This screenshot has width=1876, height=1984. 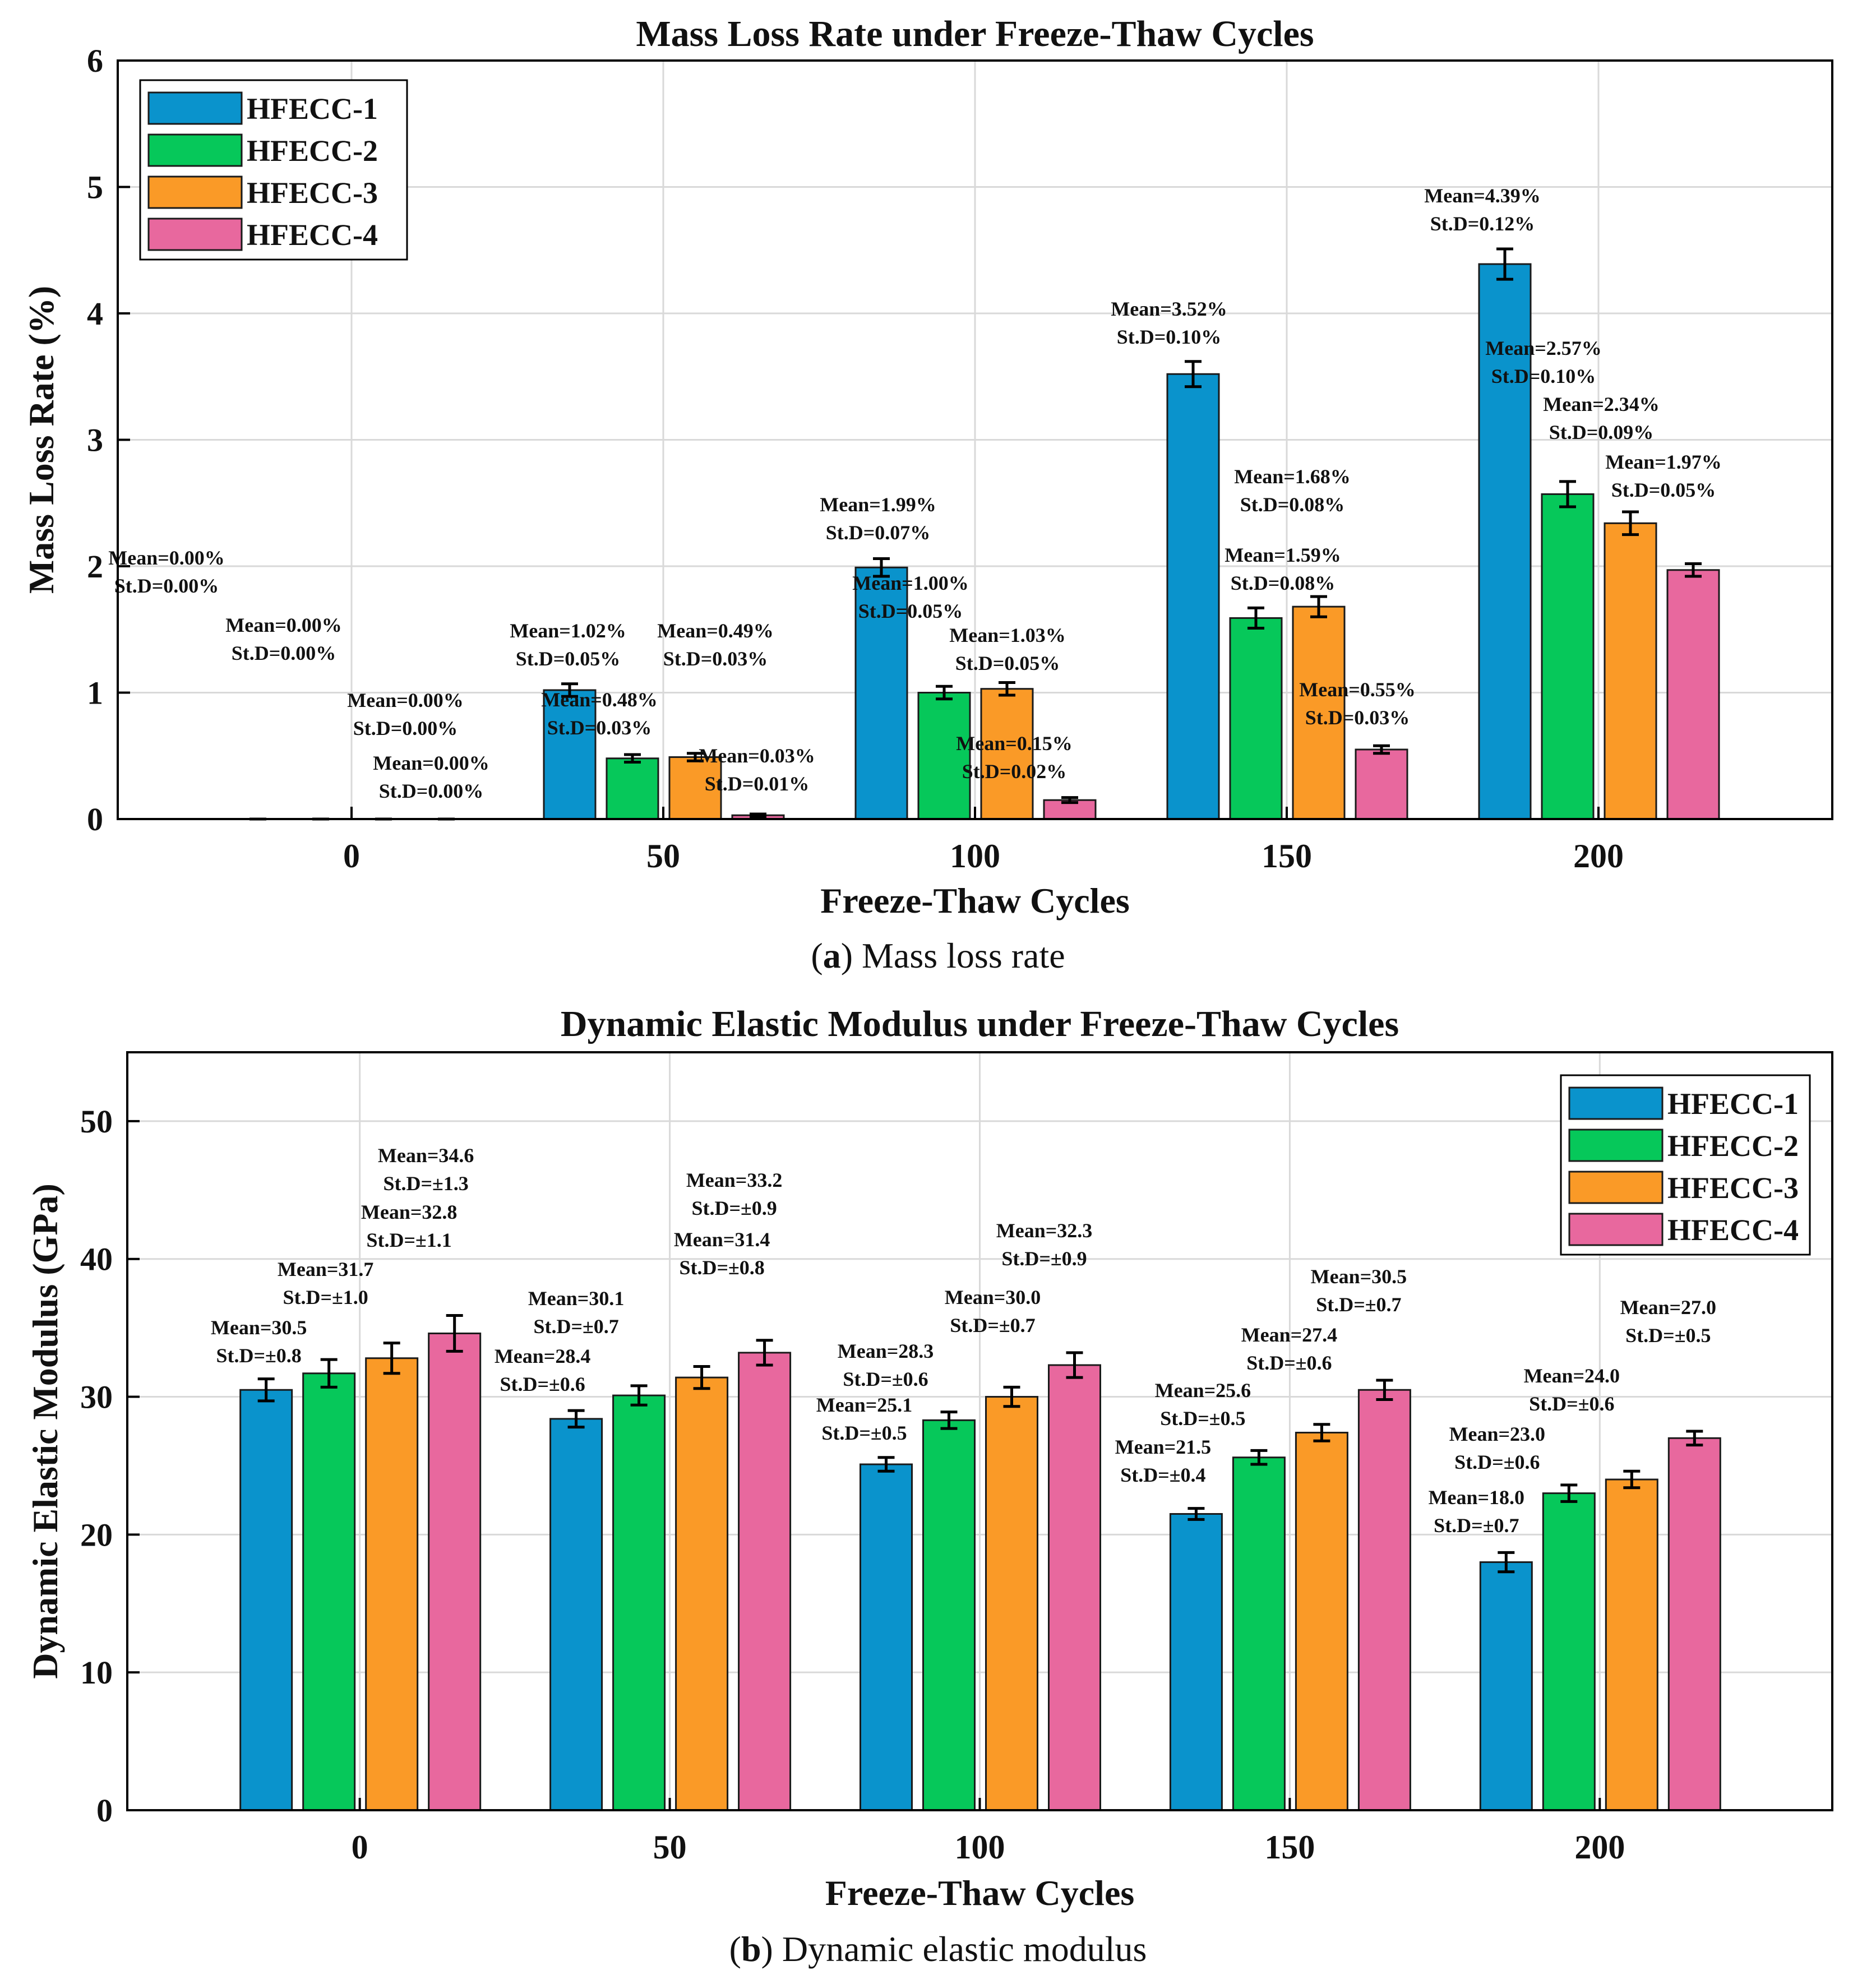 What do you see at coordinates (878, 504) in the screenshot?
I see `chart1-mean-label: Mean=1.99%` at bounding box center [878, 504].